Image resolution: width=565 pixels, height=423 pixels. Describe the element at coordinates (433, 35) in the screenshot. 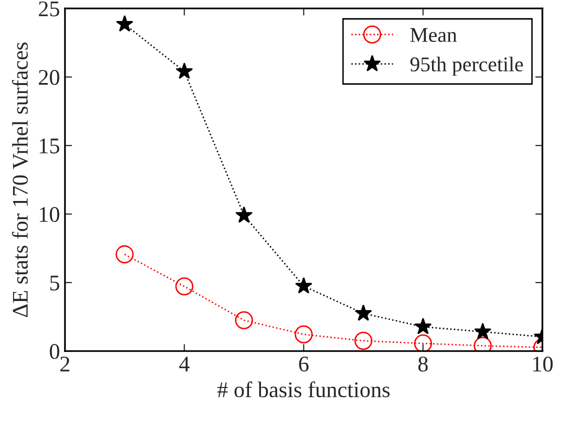

I see `legend-label: Mean` at that location.